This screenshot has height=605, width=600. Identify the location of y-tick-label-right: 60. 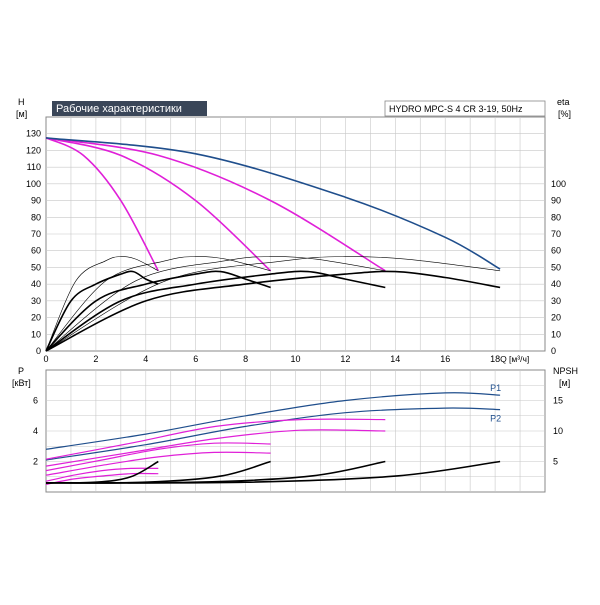
(556, 251).